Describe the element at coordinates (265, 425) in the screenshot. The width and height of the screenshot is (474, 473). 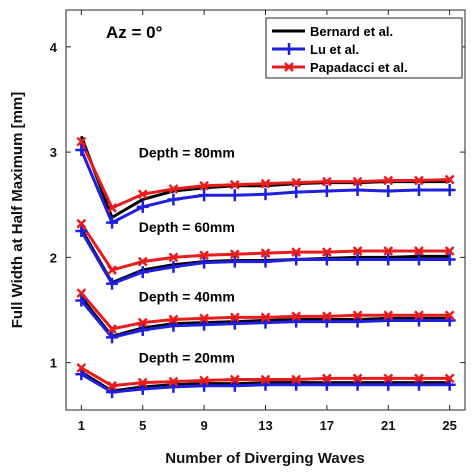
I see `x-tick-label: 13` at that location.